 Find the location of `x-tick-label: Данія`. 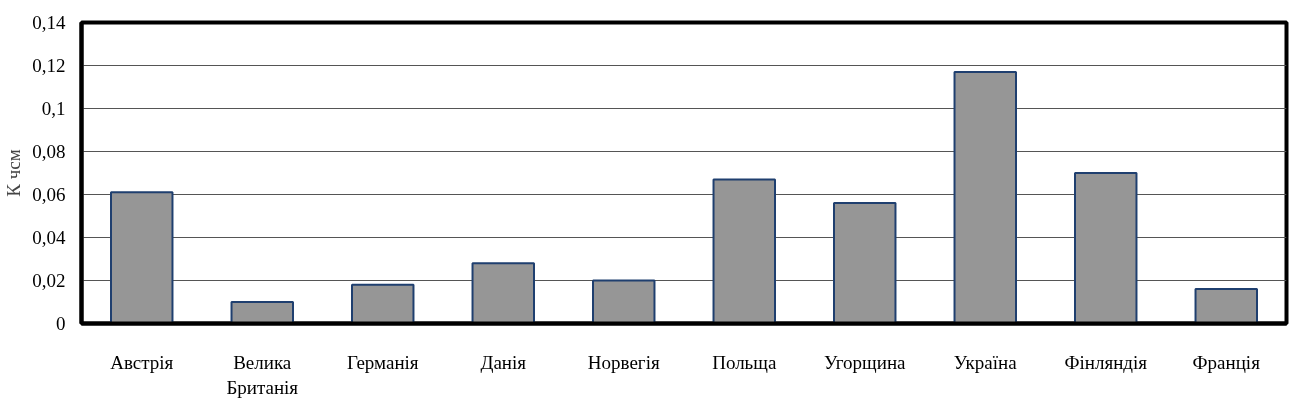

x-tick-label: Данія is located at coordinates (503, 362).